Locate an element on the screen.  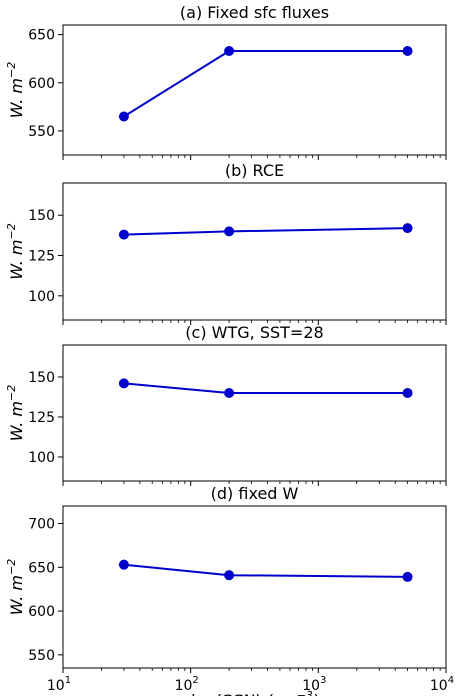
x-tick-label: 10¹ is located at coordinates (59, 684).